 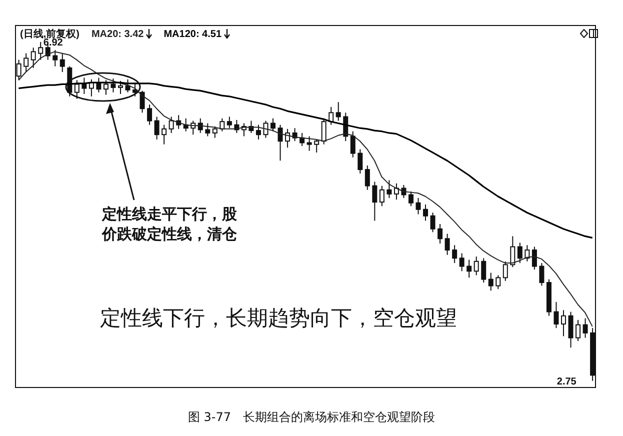 I want to click on annotation: 6.92, so click(x=53, y=42).